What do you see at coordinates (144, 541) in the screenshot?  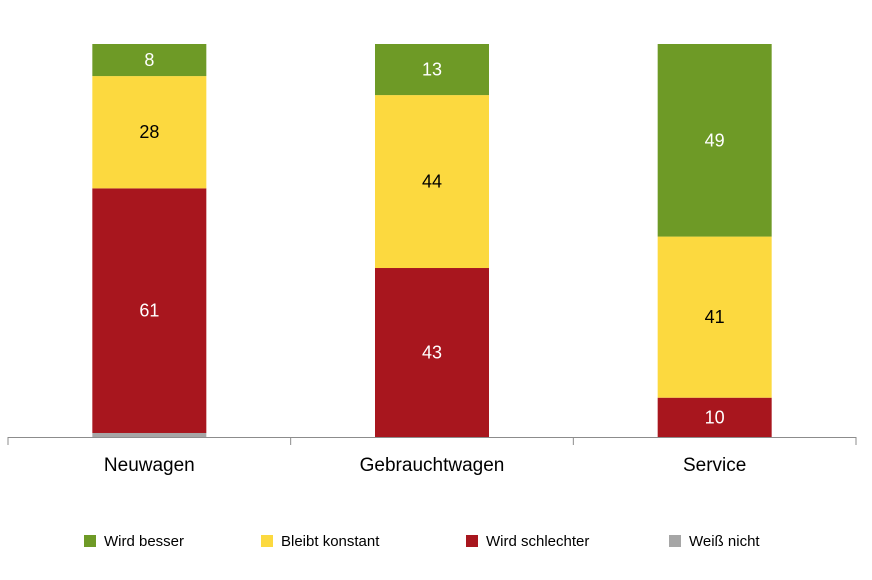 I see `legend-label: Wird besser` at bounding box center [144, 541].